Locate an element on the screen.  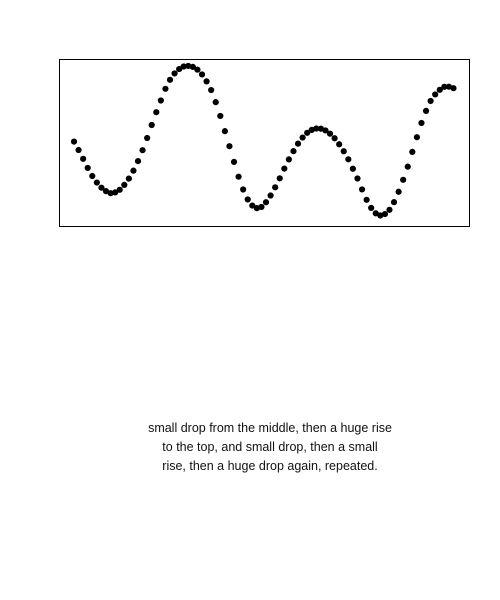
caption-line-3: rise, then a huge drop again, repeated. is located at coordinates (270, 466).